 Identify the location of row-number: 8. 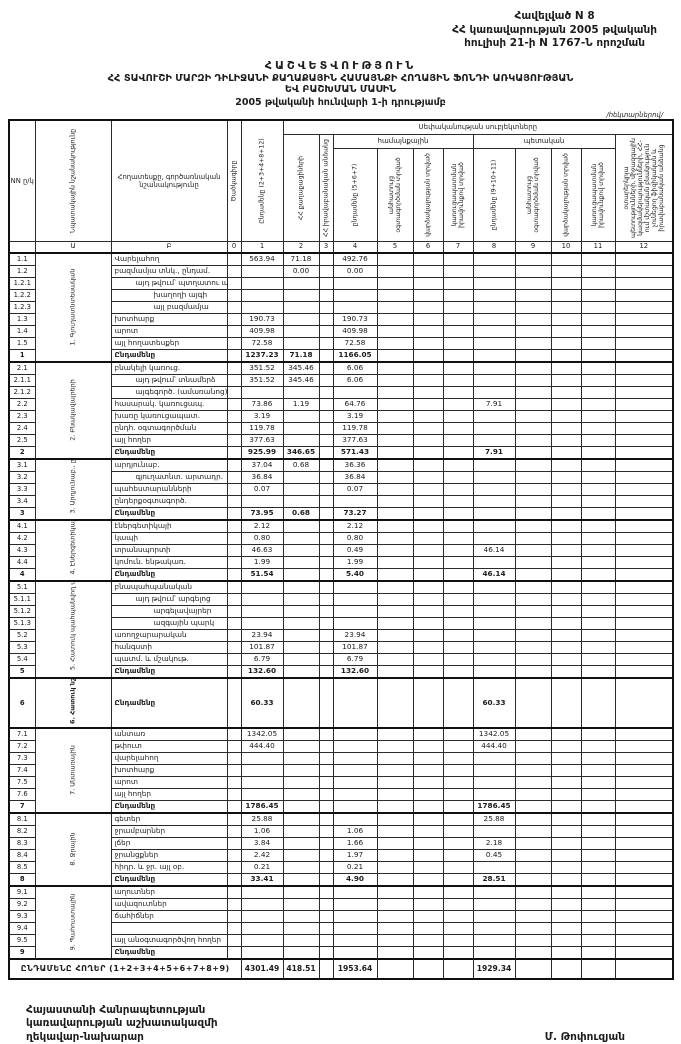
(22, 879).